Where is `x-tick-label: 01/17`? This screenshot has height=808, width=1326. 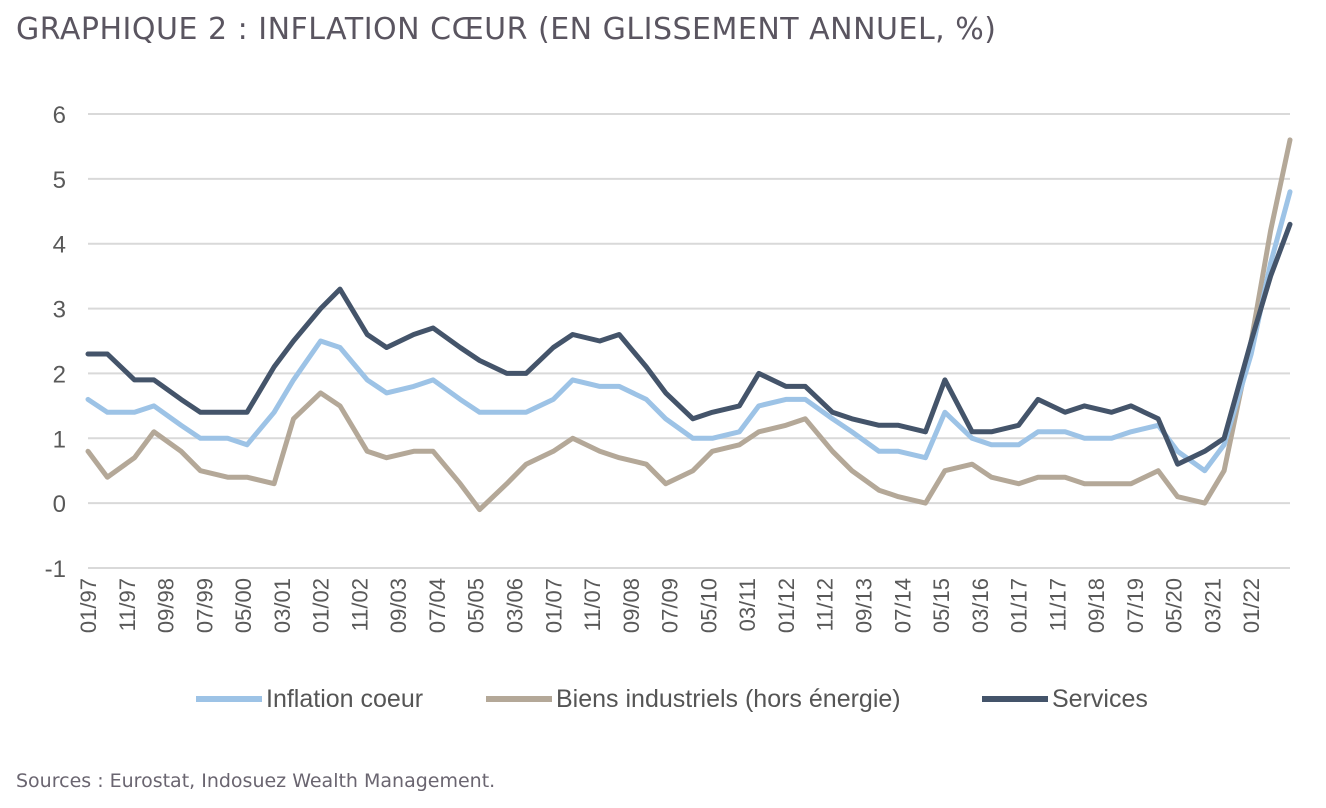 x-tick-label: 01/17 is located at coordinates (1019, 605).